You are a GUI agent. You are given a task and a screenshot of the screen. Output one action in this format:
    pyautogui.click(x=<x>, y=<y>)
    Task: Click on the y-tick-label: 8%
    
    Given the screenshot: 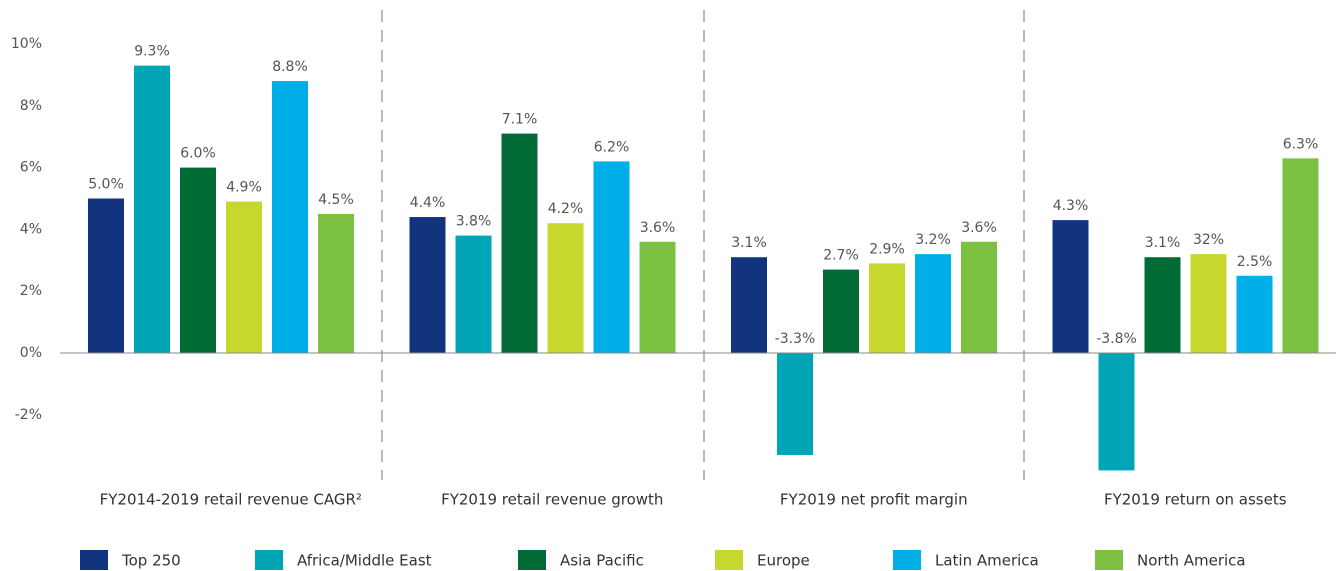 What is the action you would take?
    pyautogui.click(x=31, y=106)
    